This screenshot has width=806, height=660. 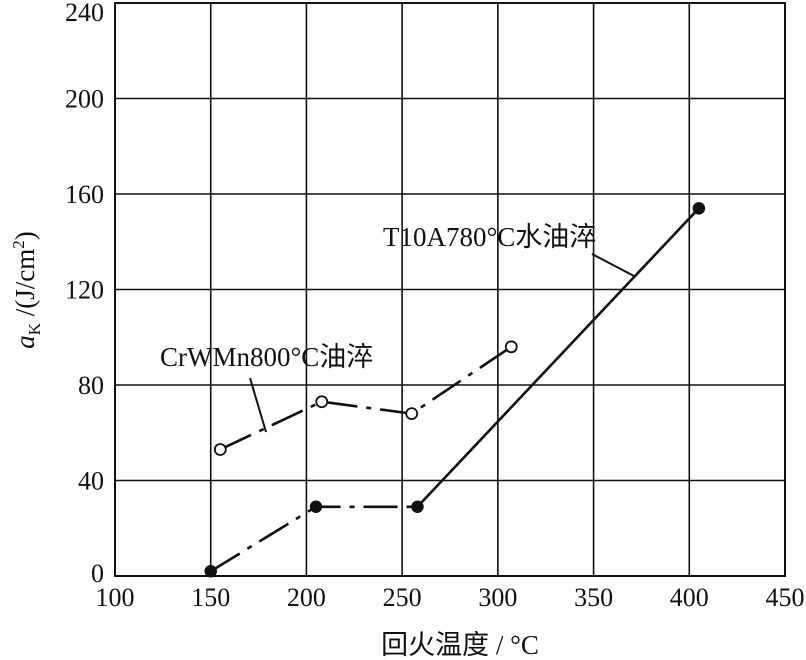 I want to click on x-tick-label: 400, so click(x=689, y=597).